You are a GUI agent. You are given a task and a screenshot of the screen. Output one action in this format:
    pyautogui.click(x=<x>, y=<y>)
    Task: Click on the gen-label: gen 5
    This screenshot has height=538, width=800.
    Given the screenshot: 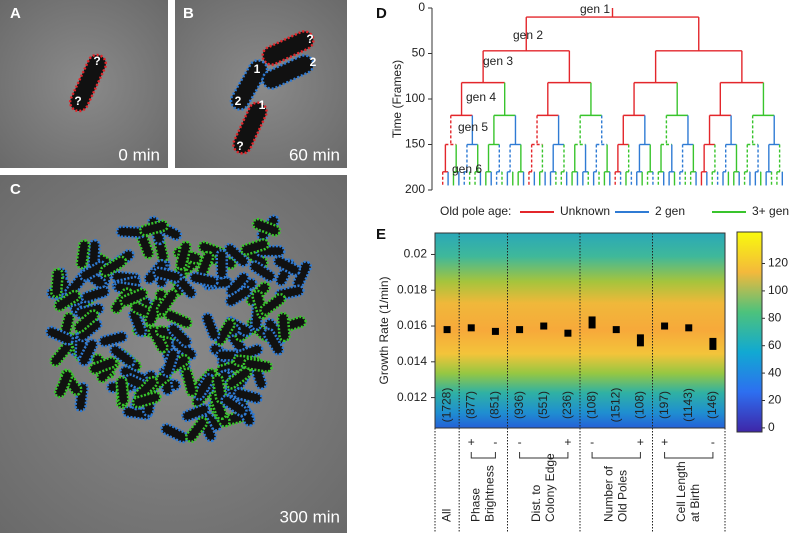 What is the action you would take?
    pyautogui.click(x=473, y=127)
    